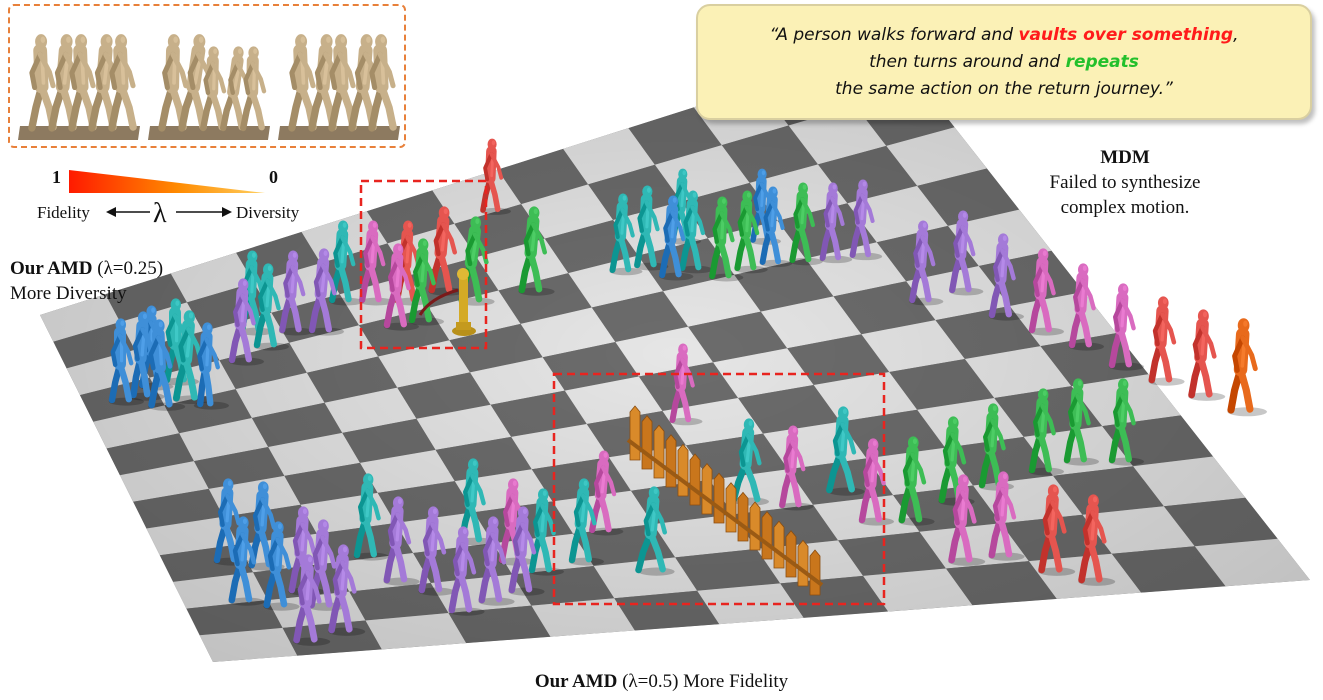 The height and width of the screenshot is (700, 1323). What do you see at coordinates (268, 212) in the screenshot?
I see `scale-diversity-label: Diversity` at bounding box center [268, 212].